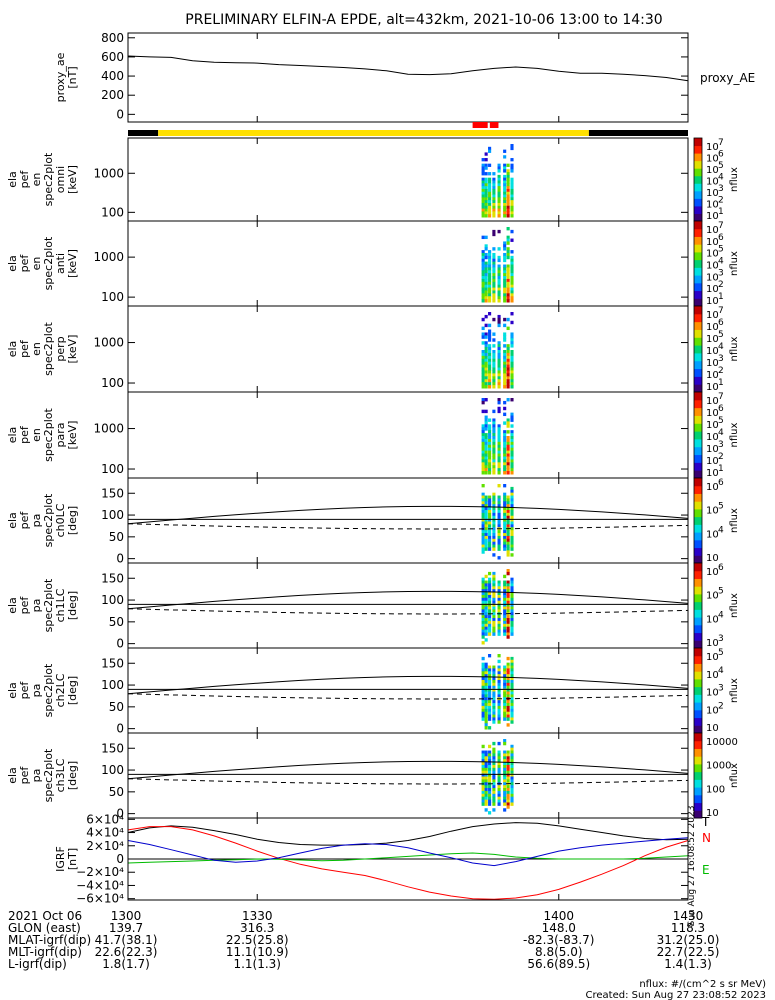 The width and height of the screenshot is (775, 1000). I want to click on panel-orbit-status, so click(408, 129).